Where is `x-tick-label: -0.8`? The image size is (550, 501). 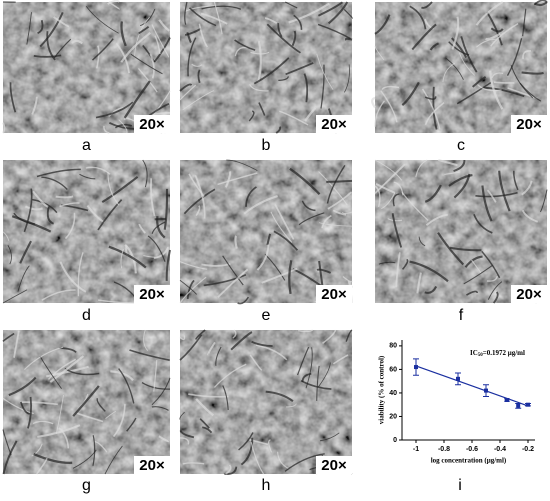 x-tick-label: -0.8 is located at coordinates (444, 449).